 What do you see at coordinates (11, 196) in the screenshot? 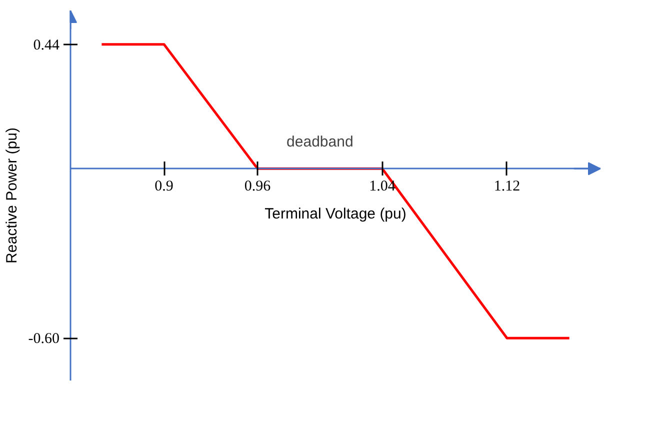
I see `y-axis-title: Reactive Power (pu)` at bounding box center [11, 196].